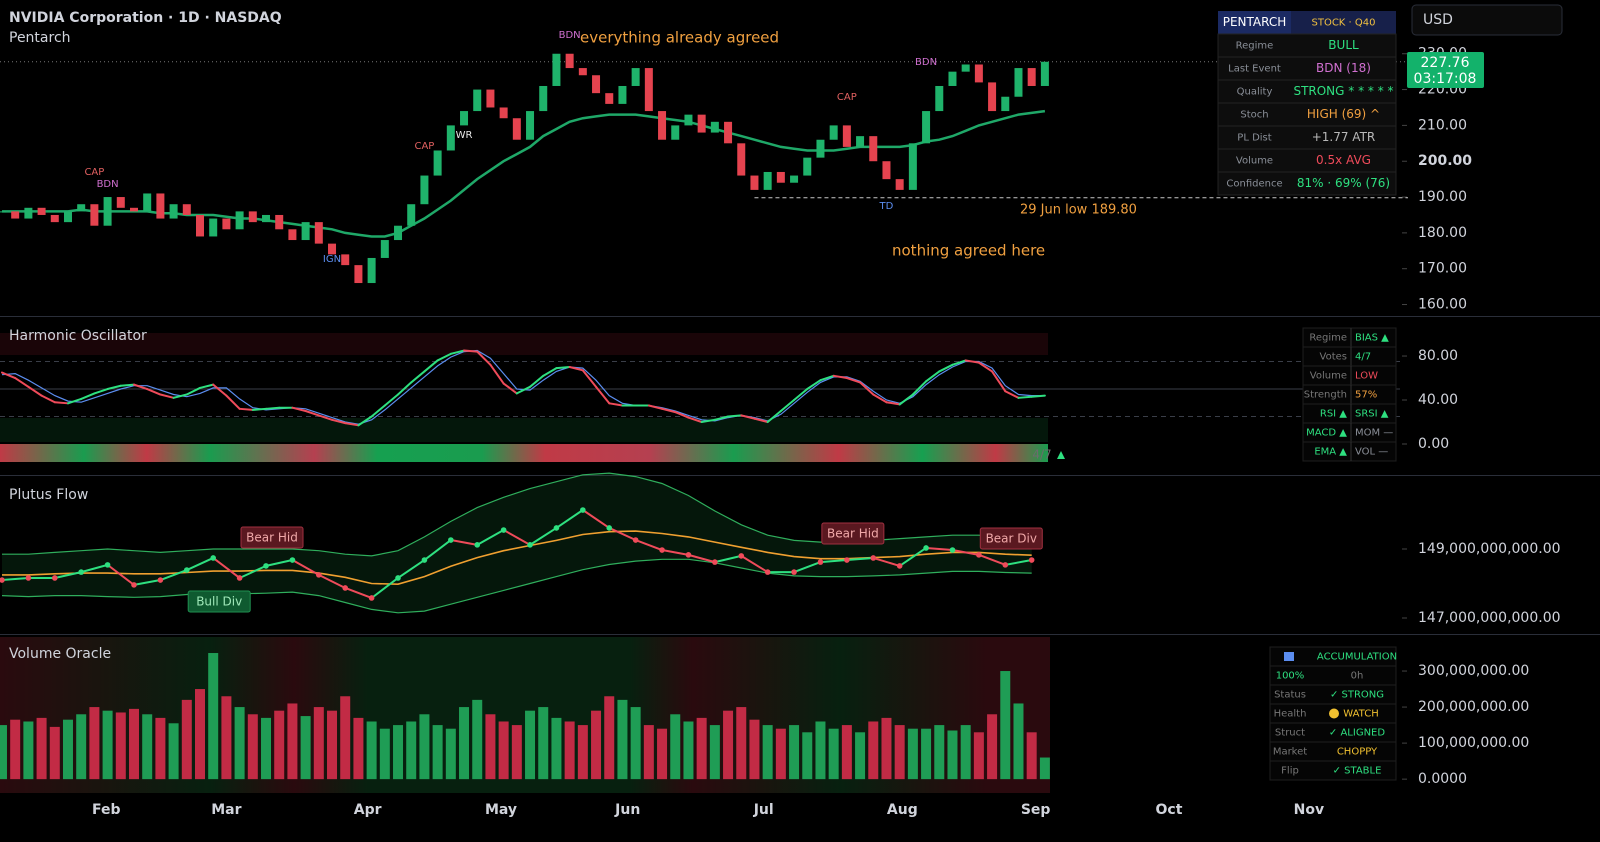 The height and width of the screenshot is (842, 1600). Describe the element at coordinates (1343, 45) in the screenshot. I see `table-value: BULL` at that location.